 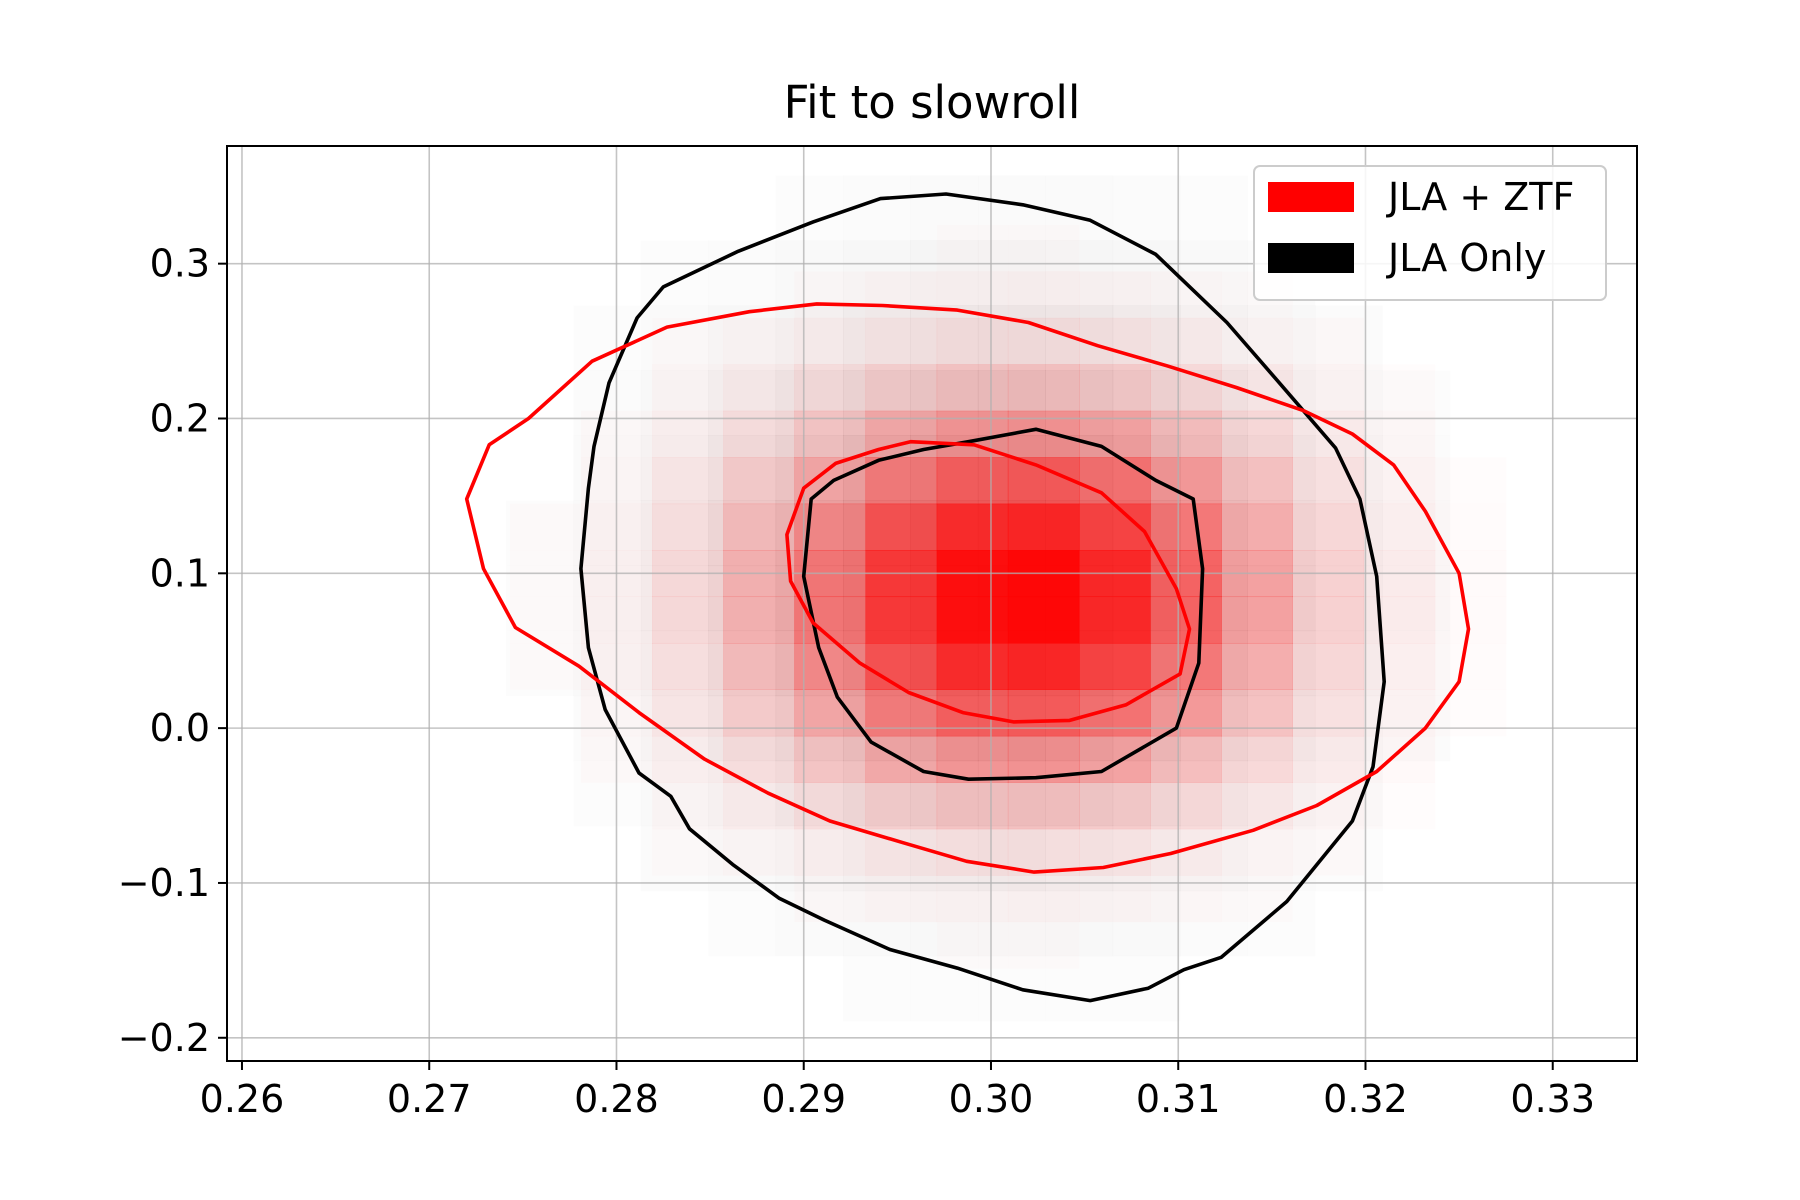 What do you see at coordinates (1178, 1099) in the screenshot?
I see `x-tick-label: 0.31` at bounding box center [1178, 1099].